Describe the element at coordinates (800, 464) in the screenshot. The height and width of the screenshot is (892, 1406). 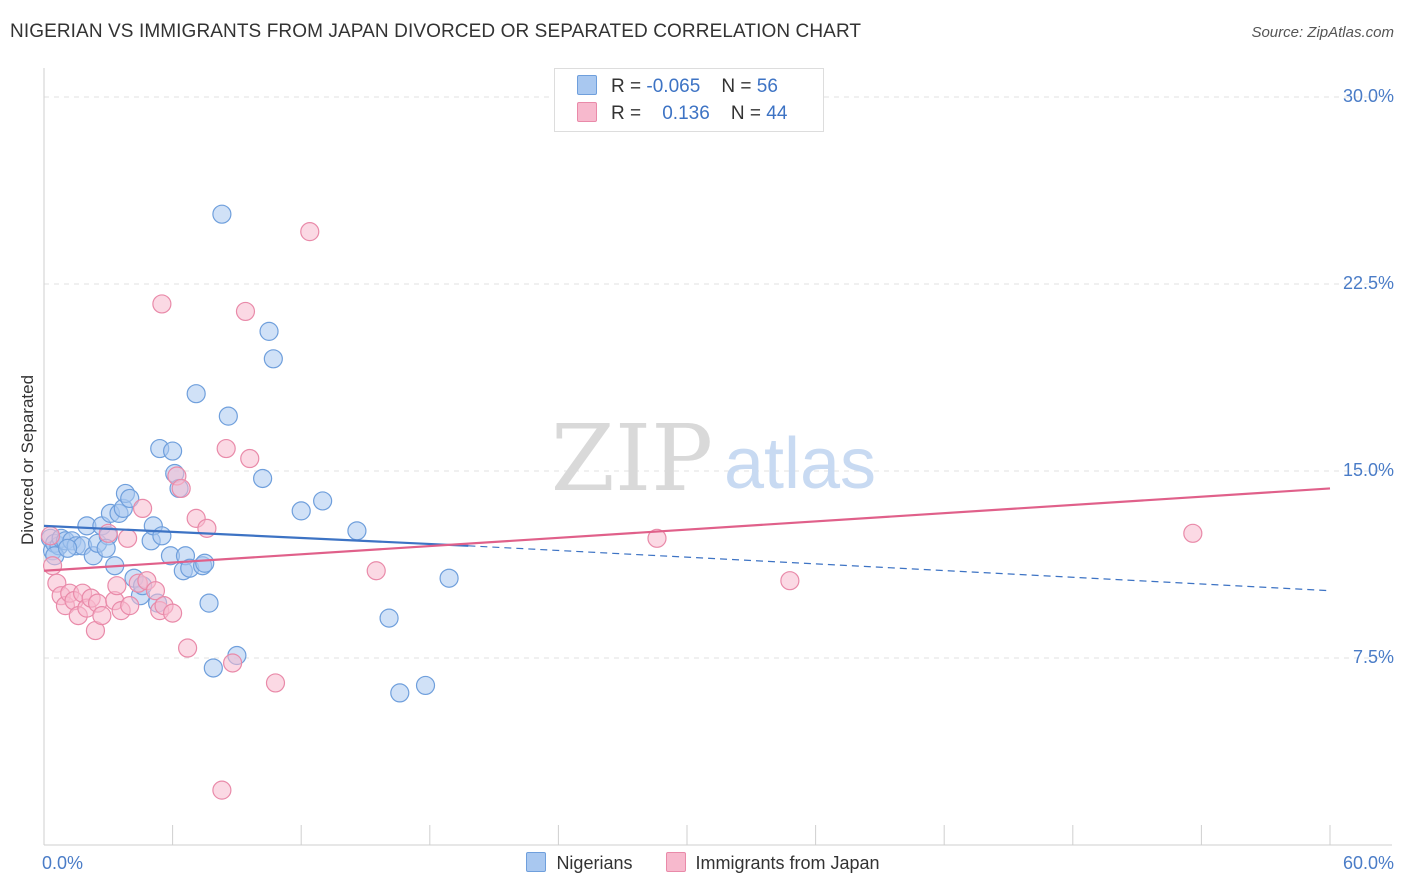
I see `watermark-atlas: atlas` at that location.